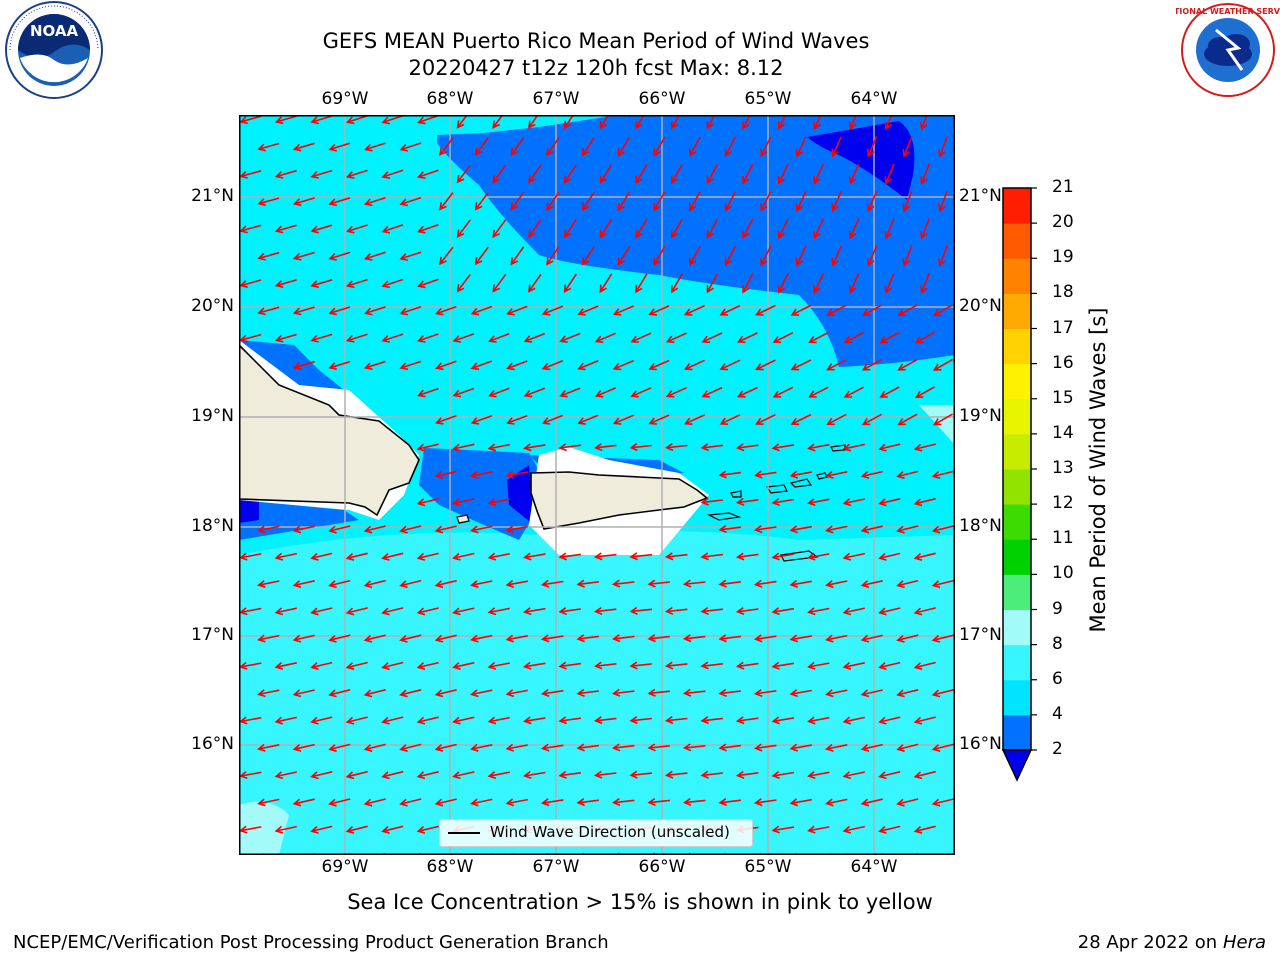 The image size is (1280, 960). I want to click on colorbar-tick-label: 21, so click(1063, 187).